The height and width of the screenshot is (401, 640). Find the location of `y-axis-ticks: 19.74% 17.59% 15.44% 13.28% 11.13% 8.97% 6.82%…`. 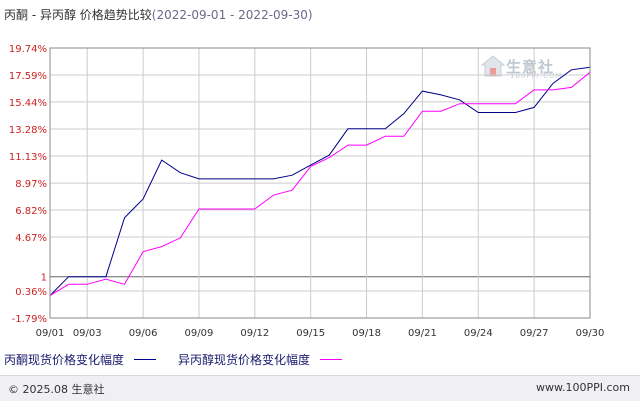

y-axis-ticks: 19.74% 17.59% 15.44% 13.28% 11.13% 8.97% 6.82%… is located at coordinates (28, 184).